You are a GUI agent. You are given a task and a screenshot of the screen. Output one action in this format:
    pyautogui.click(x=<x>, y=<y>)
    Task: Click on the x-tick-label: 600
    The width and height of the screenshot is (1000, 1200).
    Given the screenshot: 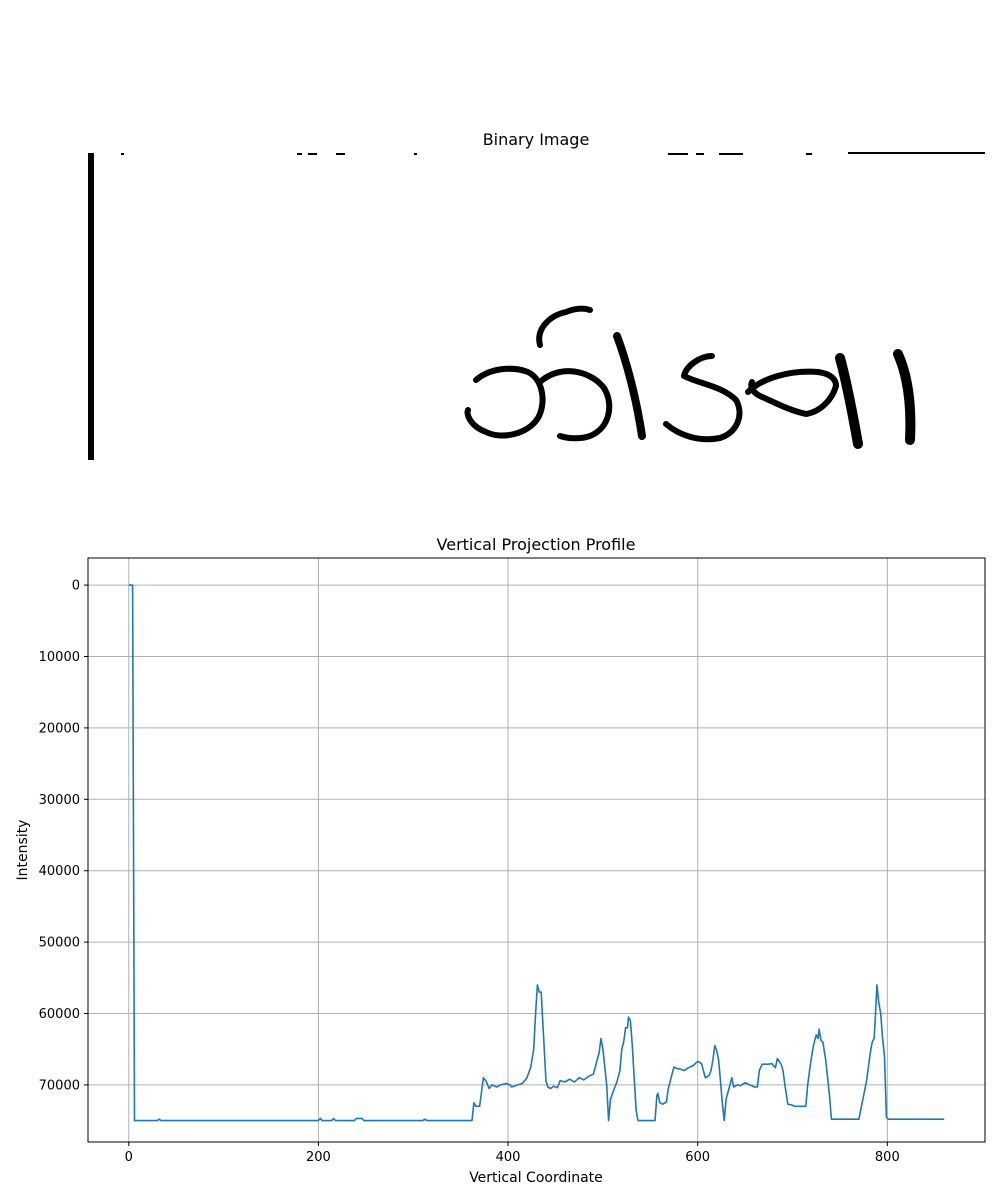 What is the action you would take?
    pyautogui.click(x=697, y=1157)
    